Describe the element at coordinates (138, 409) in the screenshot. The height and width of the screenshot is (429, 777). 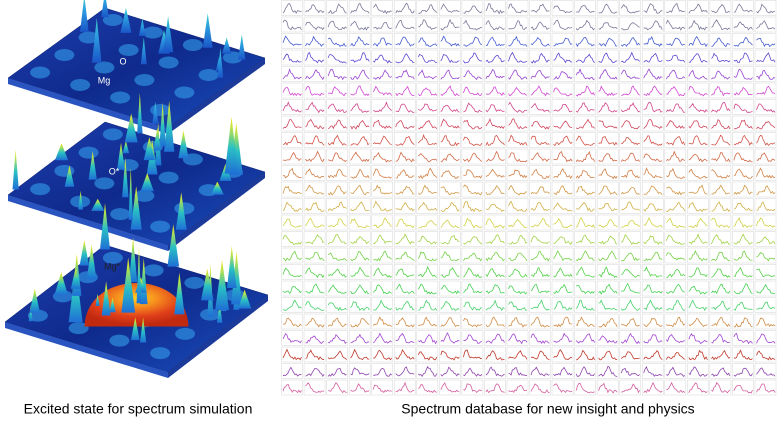
I see `left-caption: Excited state for spectrum simulation` at that location.